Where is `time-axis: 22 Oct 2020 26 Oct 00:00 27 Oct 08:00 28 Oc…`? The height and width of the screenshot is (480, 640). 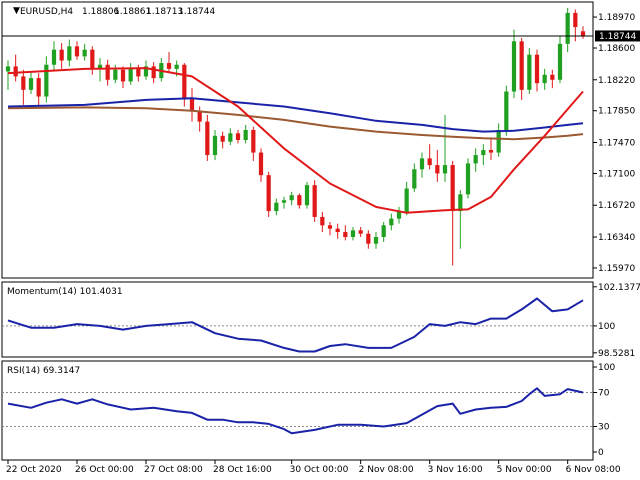 time-axis: 22 Oct 2020 26 Oct 00:00 27 Oct 08:00 28 Oc… is located at coordinates (313, 467).